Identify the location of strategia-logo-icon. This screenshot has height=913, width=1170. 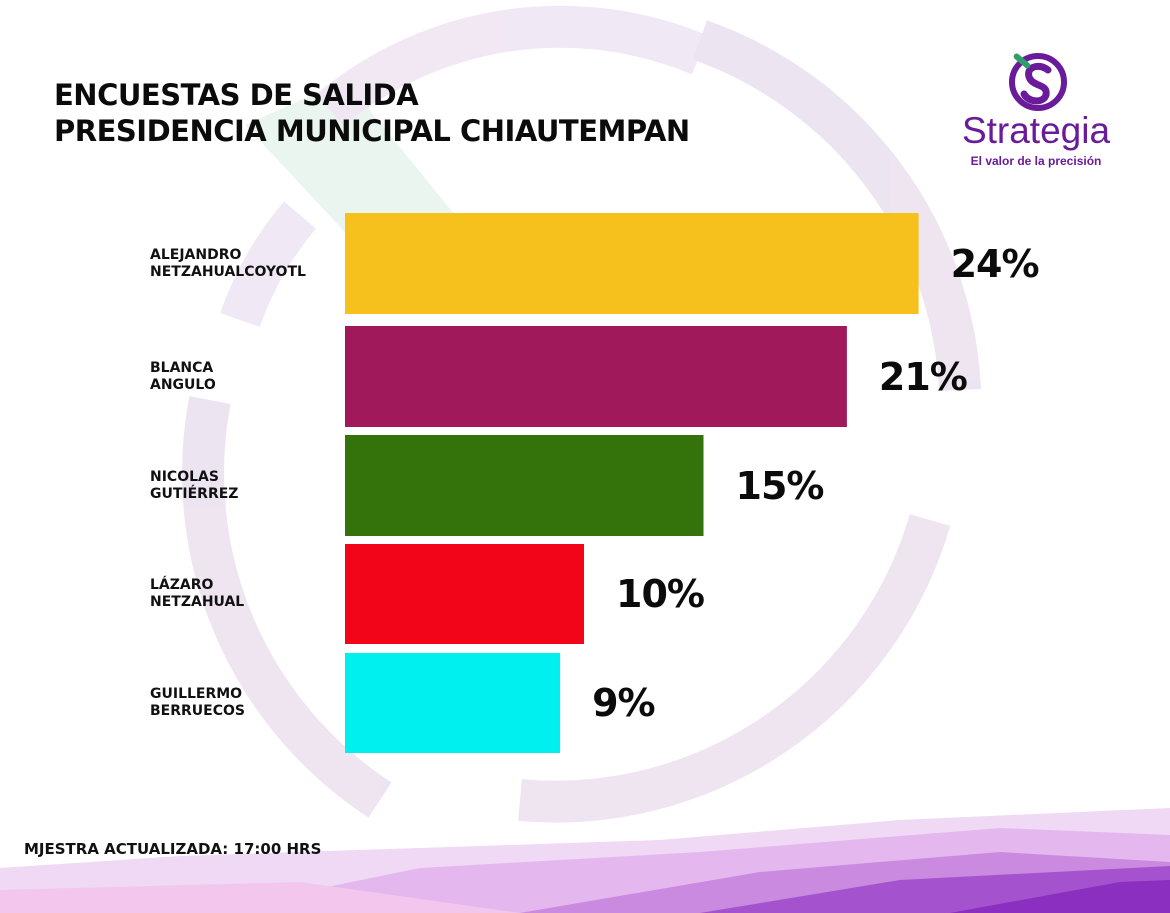
(1038, 82).